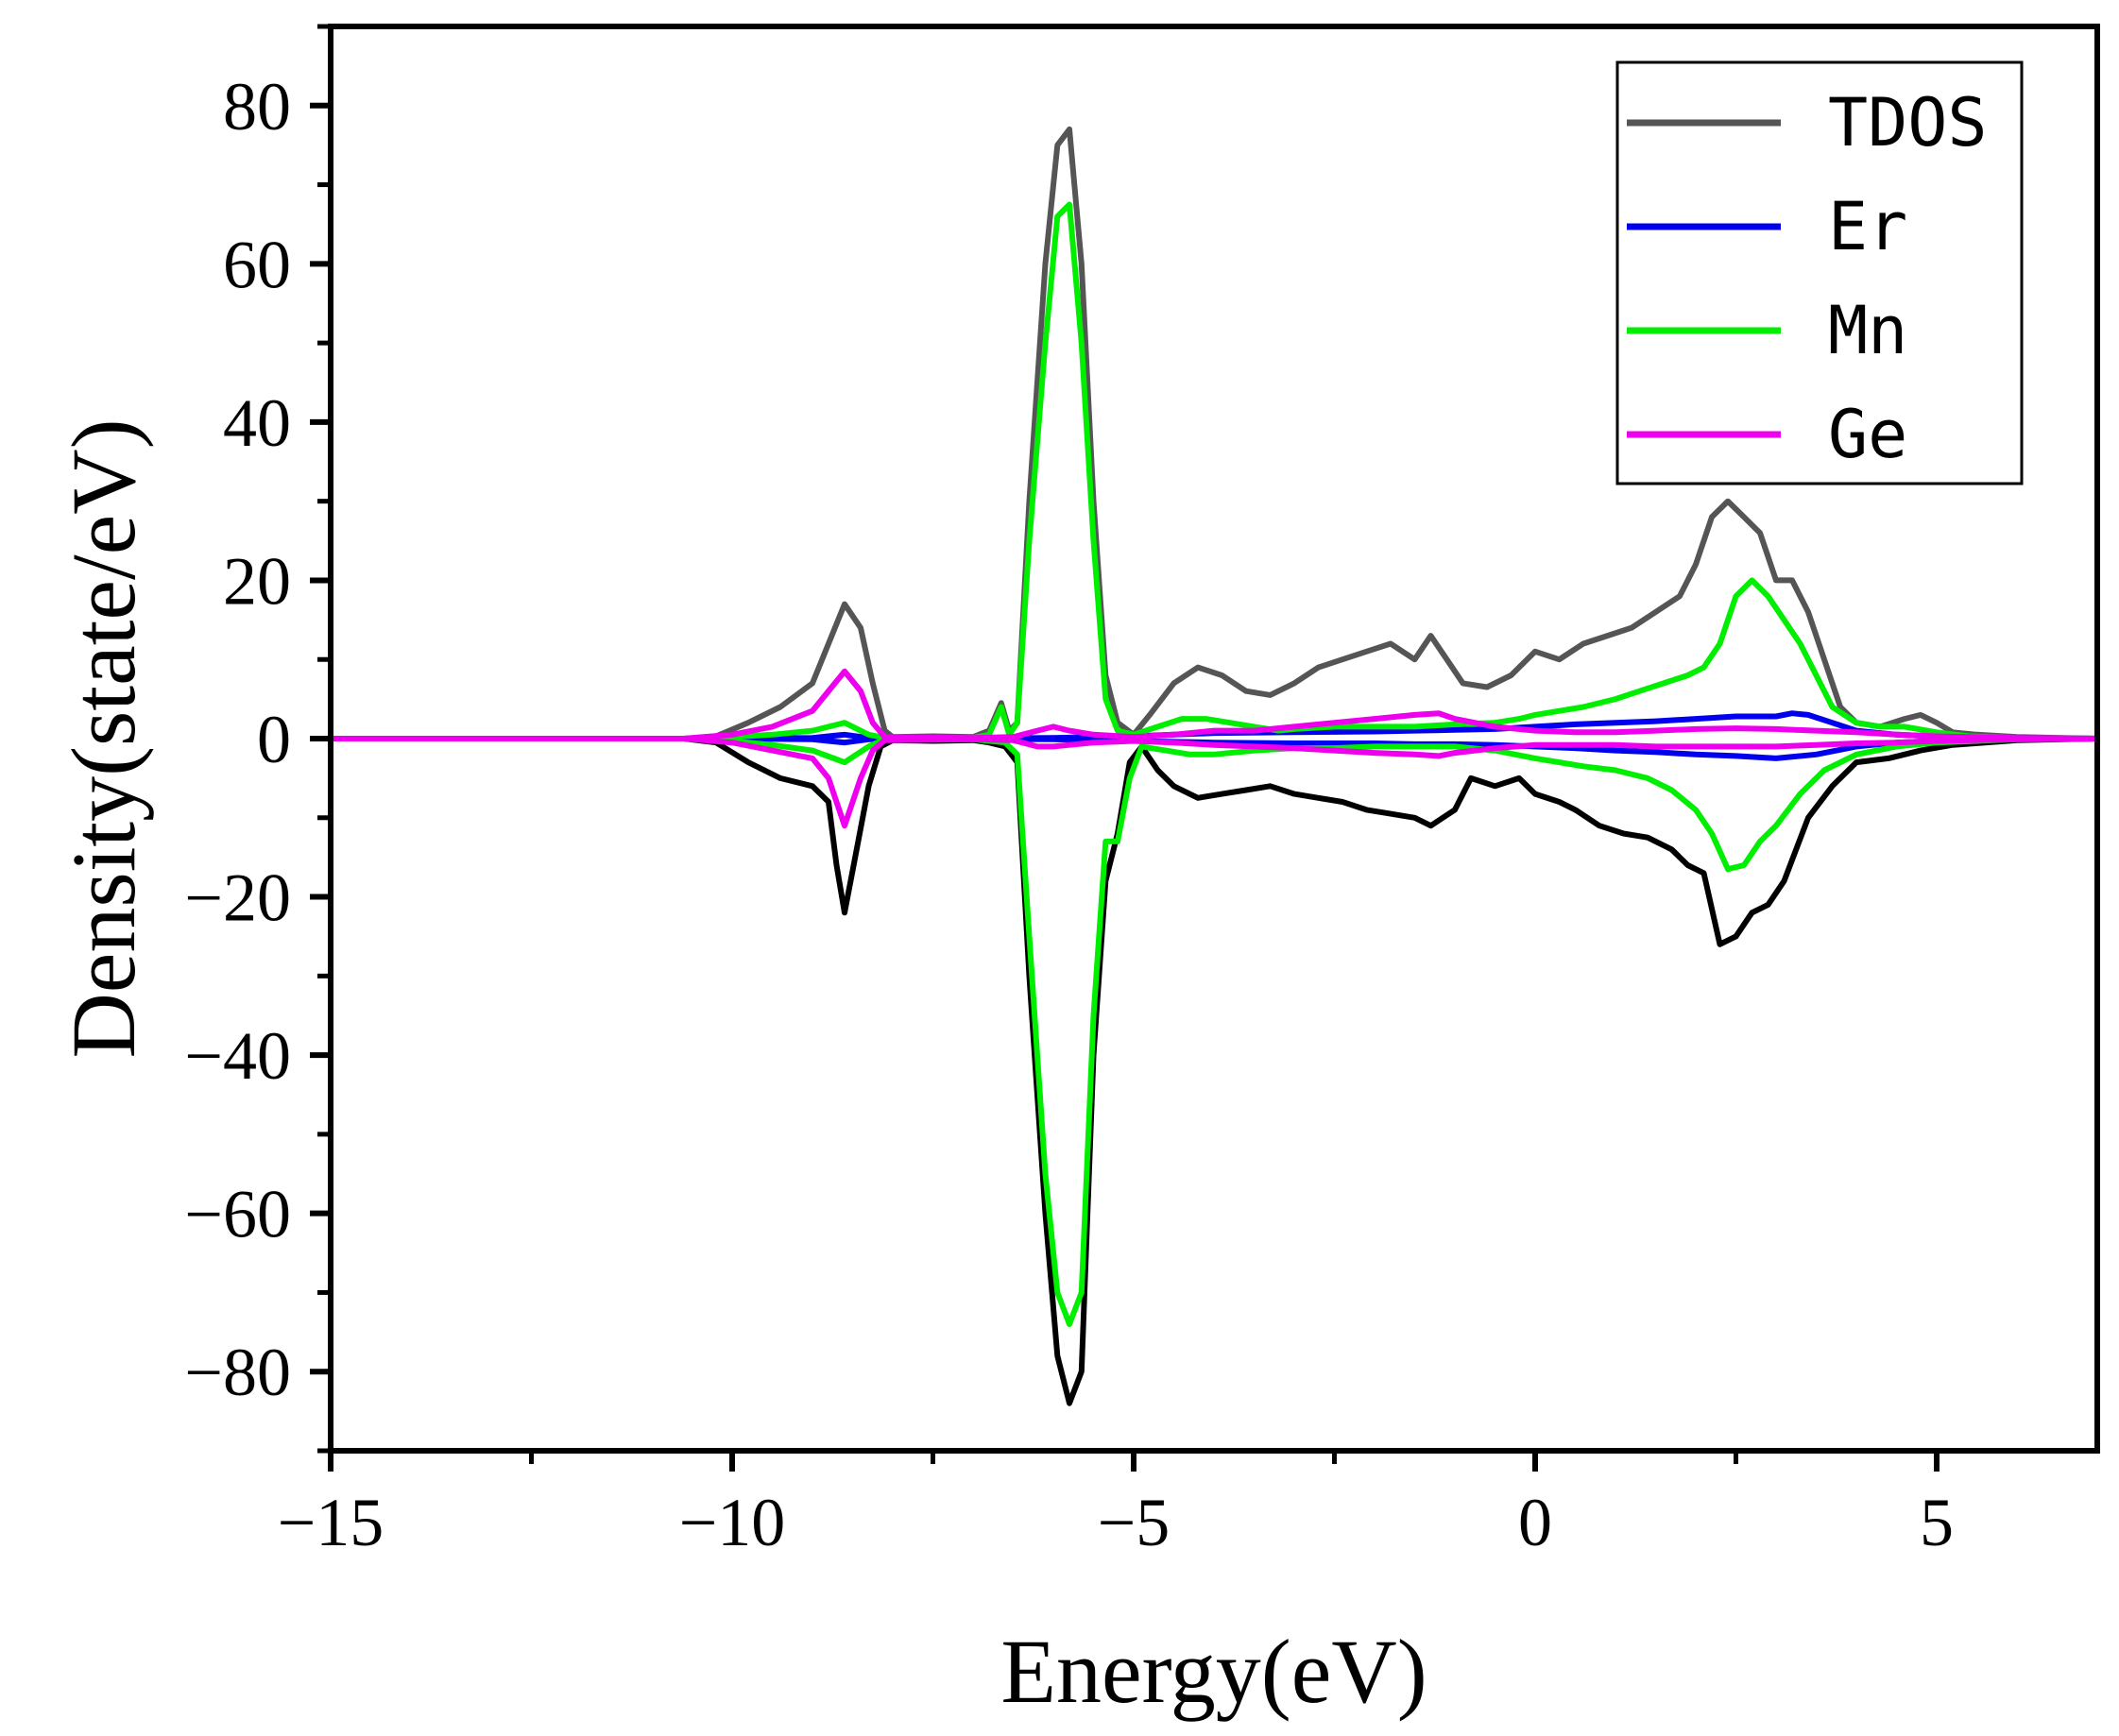  I want to click on legend-label-mn: Mn, so click(1868, 330).